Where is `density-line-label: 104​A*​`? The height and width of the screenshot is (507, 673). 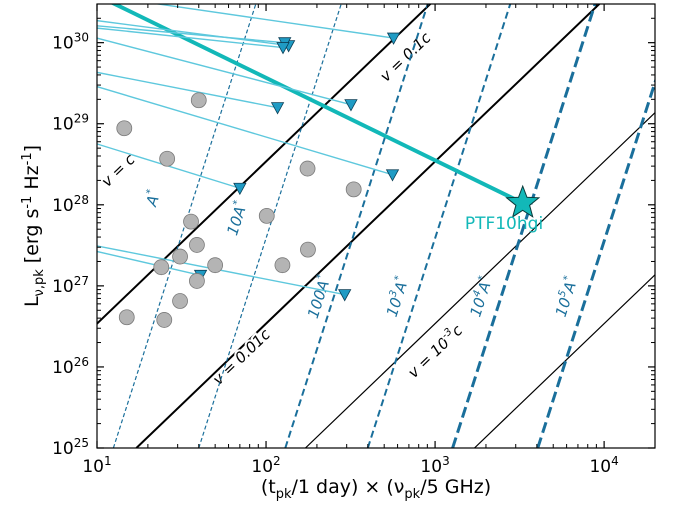
density-line-label: 104​A*​ is located at coordinates (480, 296).